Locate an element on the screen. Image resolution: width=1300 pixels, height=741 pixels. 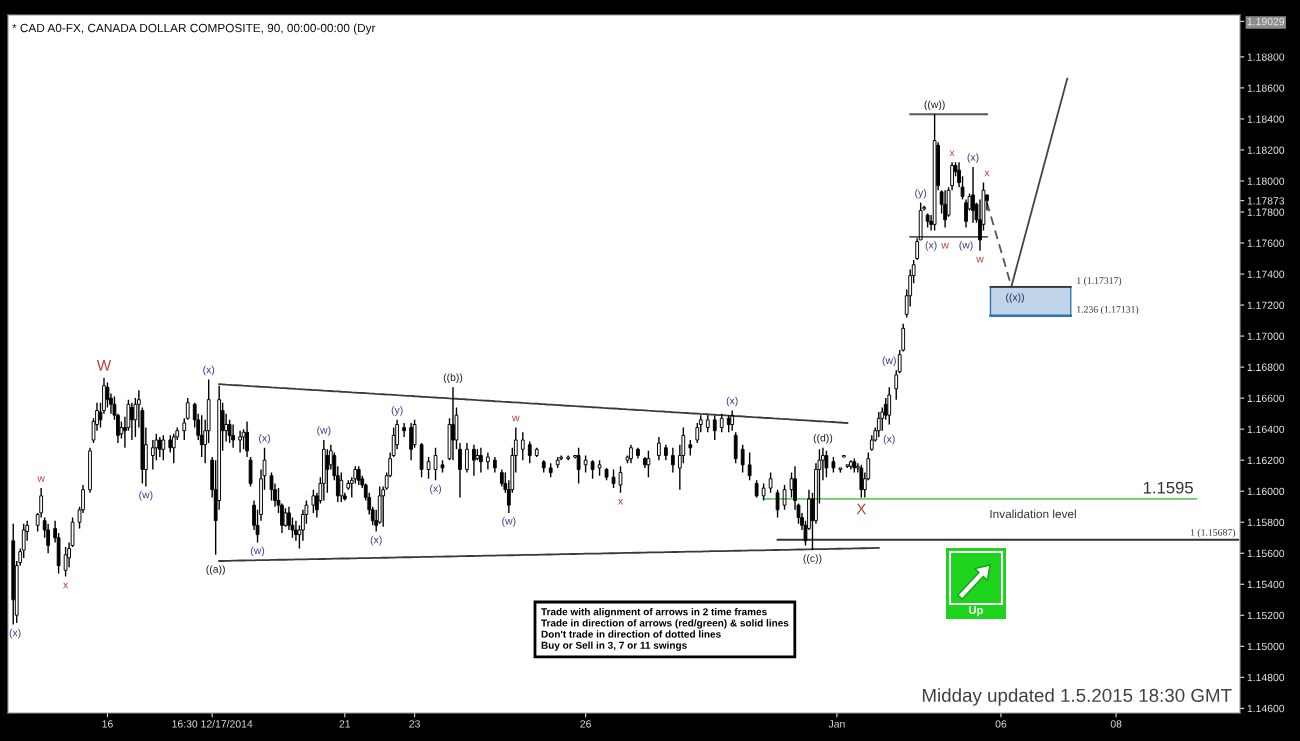
y-tick-label: 1.18200 is located at coordinates (1266, 150).